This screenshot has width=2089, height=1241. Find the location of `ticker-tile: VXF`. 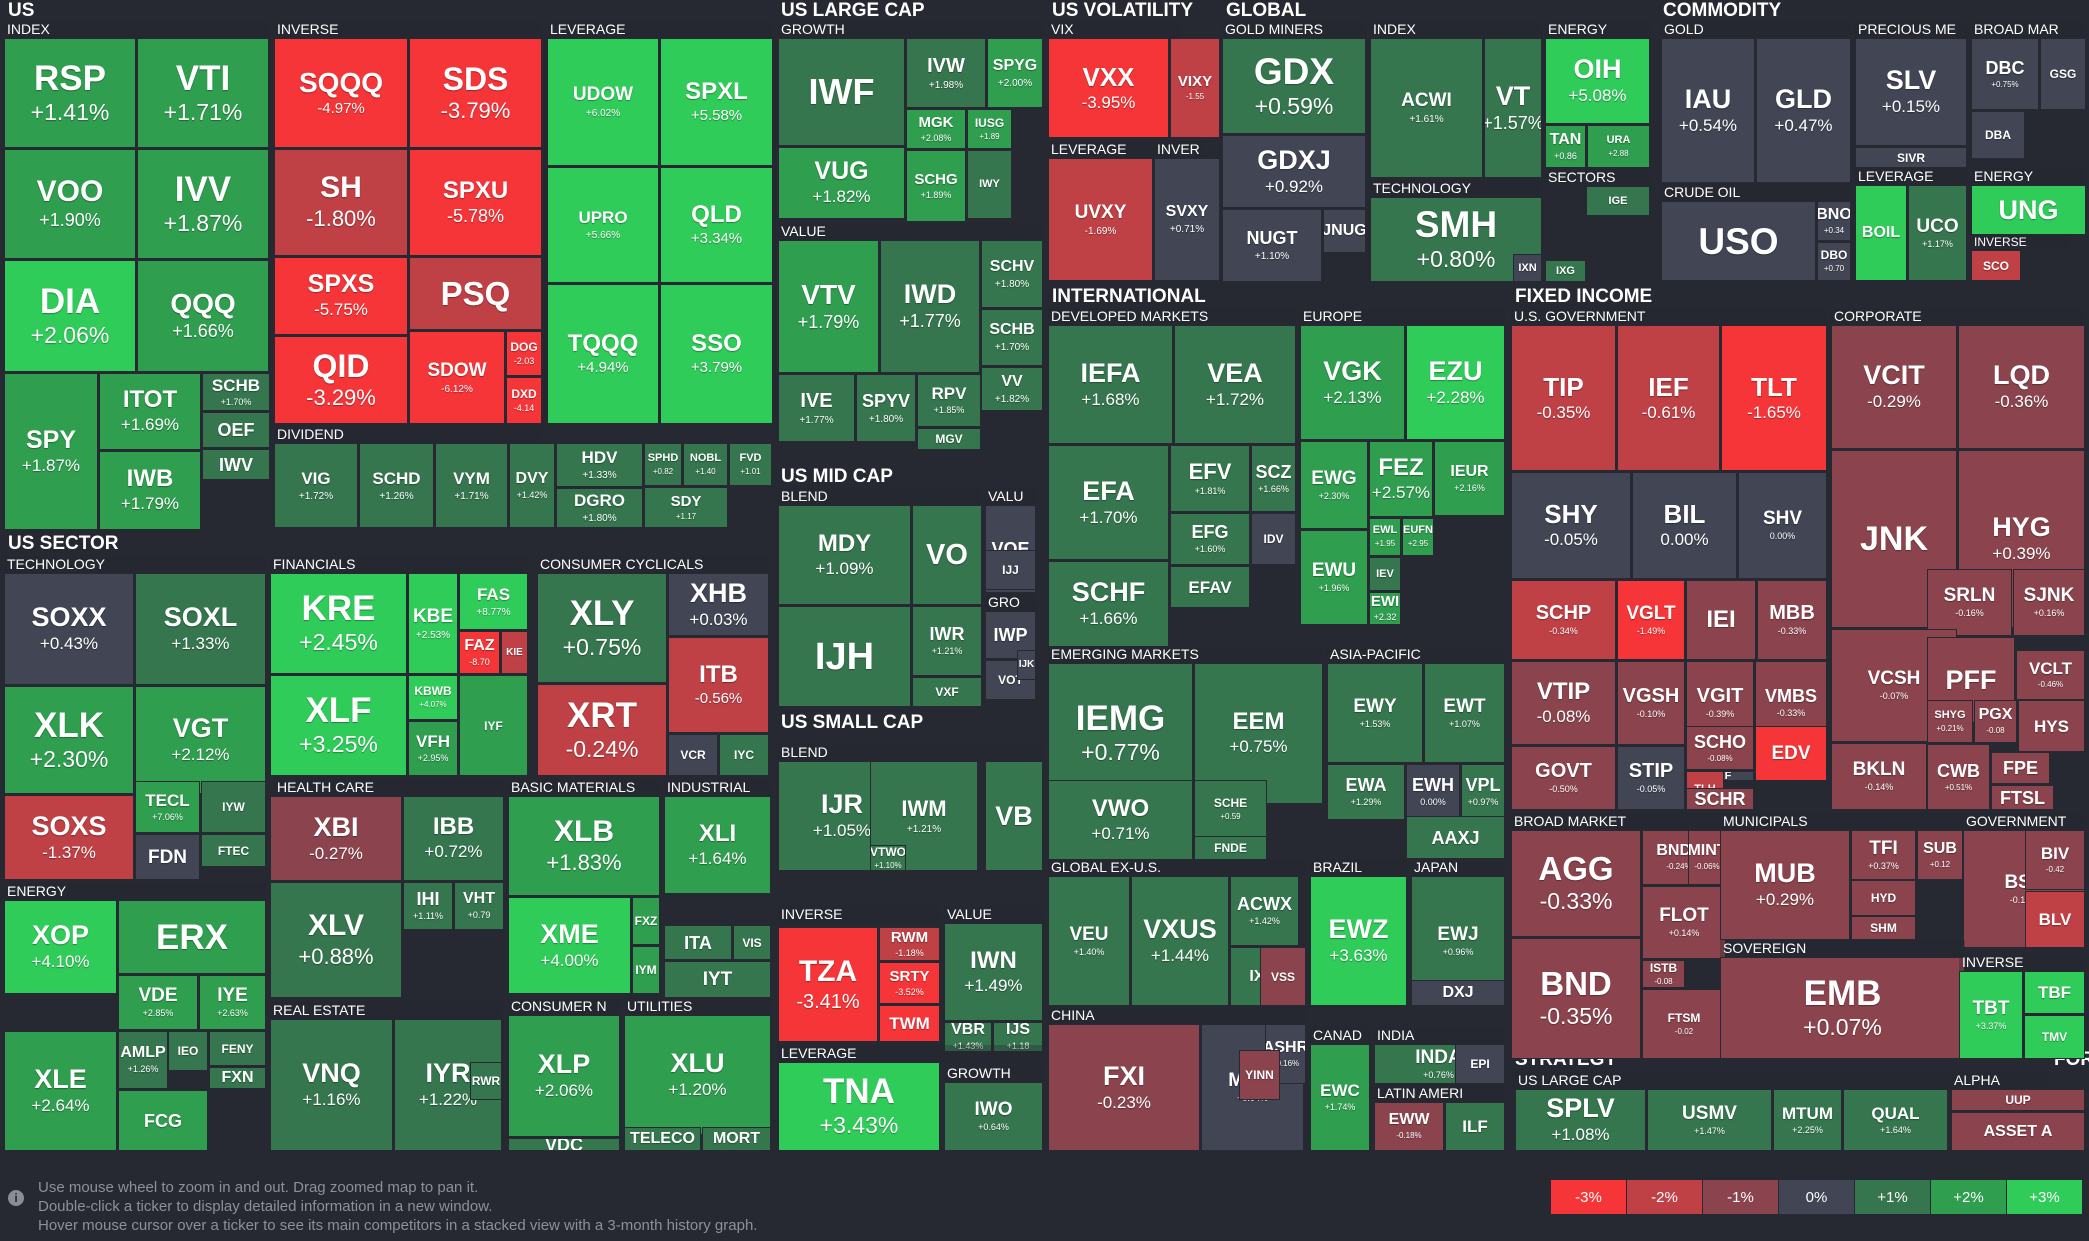

ticker-tile: VXF is located at coordinates (947, 692).